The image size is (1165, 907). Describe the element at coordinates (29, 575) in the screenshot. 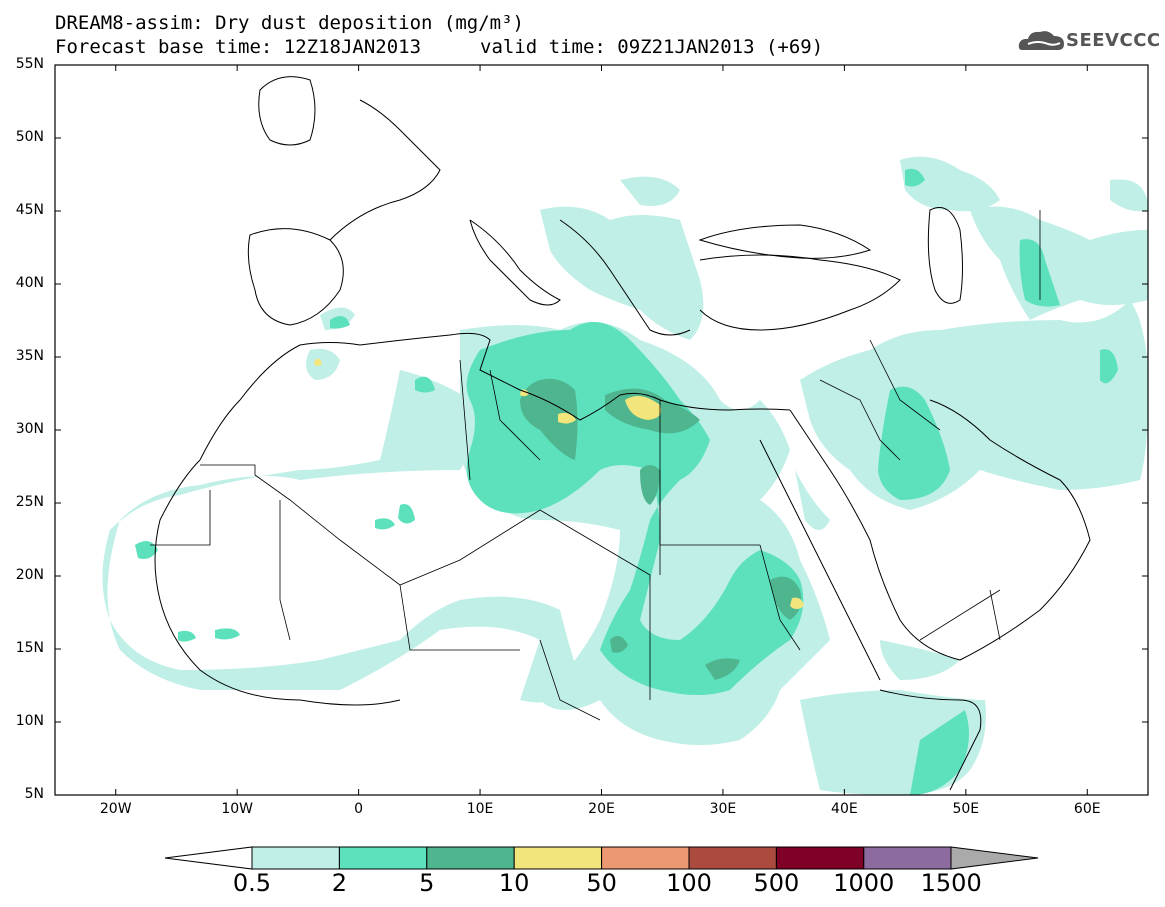

I see `lat-label: 20N` at that location.